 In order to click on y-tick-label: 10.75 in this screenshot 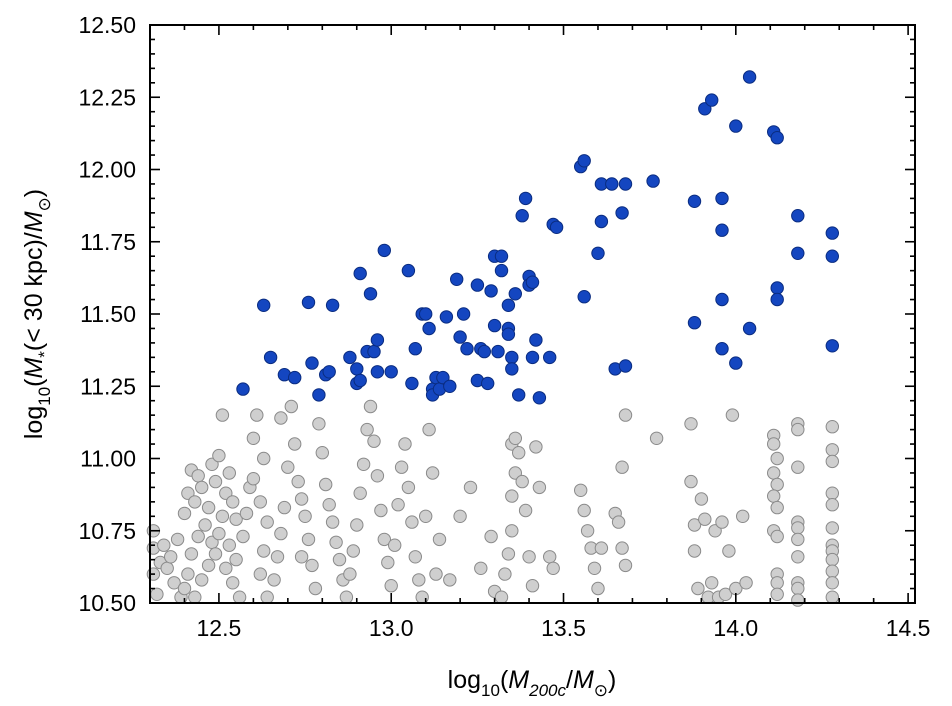, I will do `click(107, 531)`.